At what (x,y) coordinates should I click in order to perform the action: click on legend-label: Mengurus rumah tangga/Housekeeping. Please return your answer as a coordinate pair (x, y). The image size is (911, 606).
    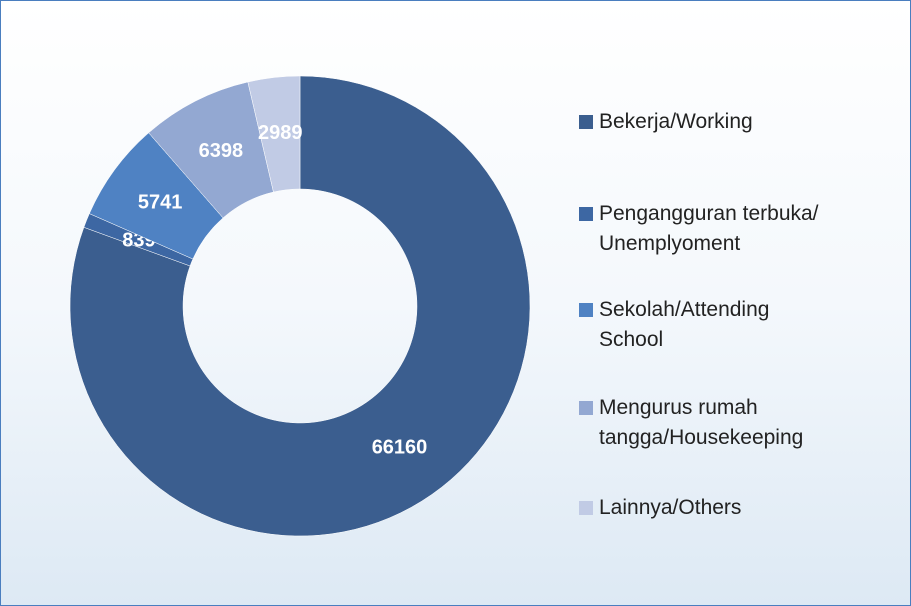
    Looking at the image, I should click on (701, 422).